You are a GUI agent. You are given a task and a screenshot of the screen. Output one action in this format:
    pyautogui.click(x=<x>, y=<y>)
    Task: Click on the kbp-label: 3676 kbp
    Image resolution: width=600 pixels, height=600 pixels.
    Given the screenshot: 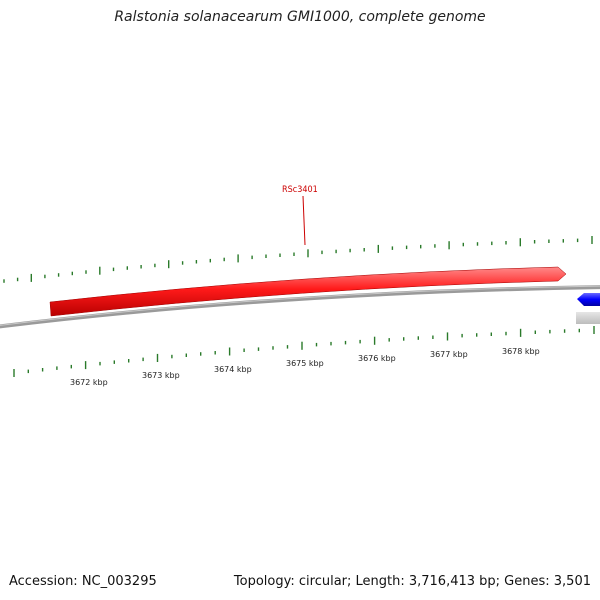 What is the action you would take?
    pyautogui.click(x=377, y=358)
    